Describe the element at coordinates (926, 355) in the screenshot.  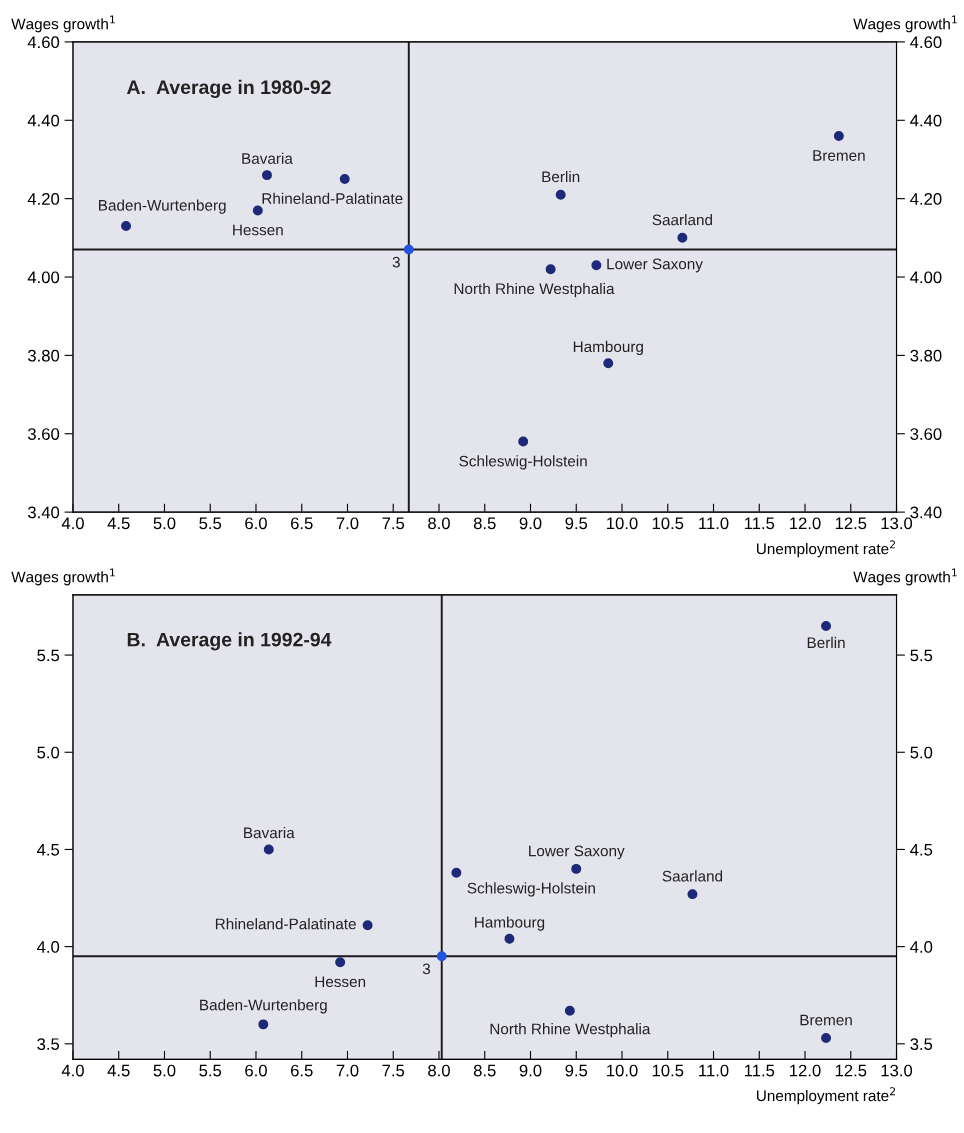
I see `y2-tick-label: 3.80` at that location.